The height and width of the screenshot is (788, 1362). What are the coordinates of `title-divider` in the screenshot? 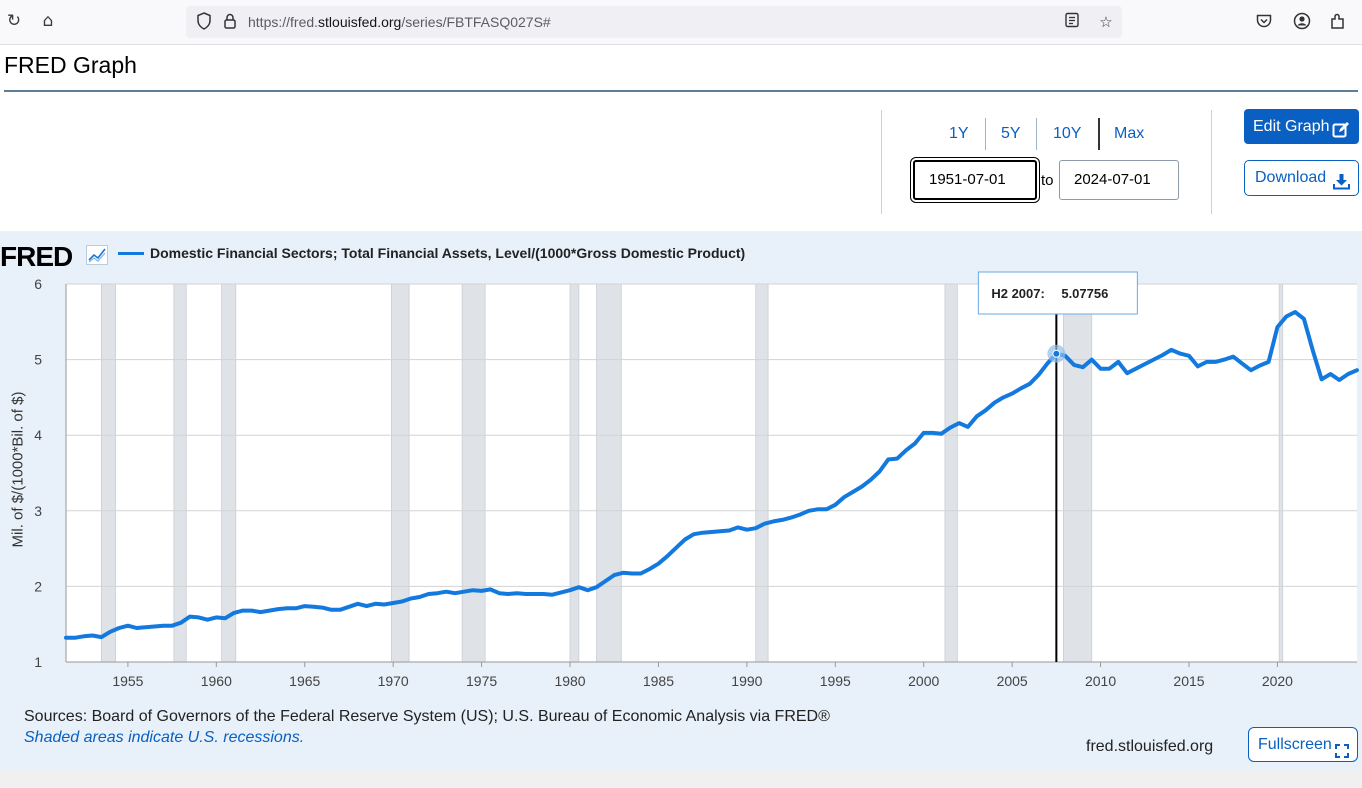 It's located at (681, 91).